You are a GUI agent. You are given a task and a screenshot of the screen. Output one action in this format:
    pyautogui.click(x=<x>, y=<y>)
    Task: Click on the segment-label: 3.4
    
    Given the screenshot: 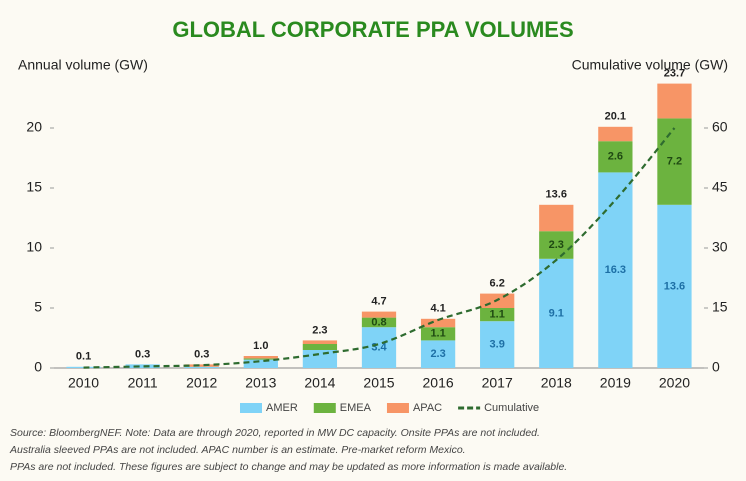 What is the action you would take?
    pyautogui.click(x=379, y=348)
    